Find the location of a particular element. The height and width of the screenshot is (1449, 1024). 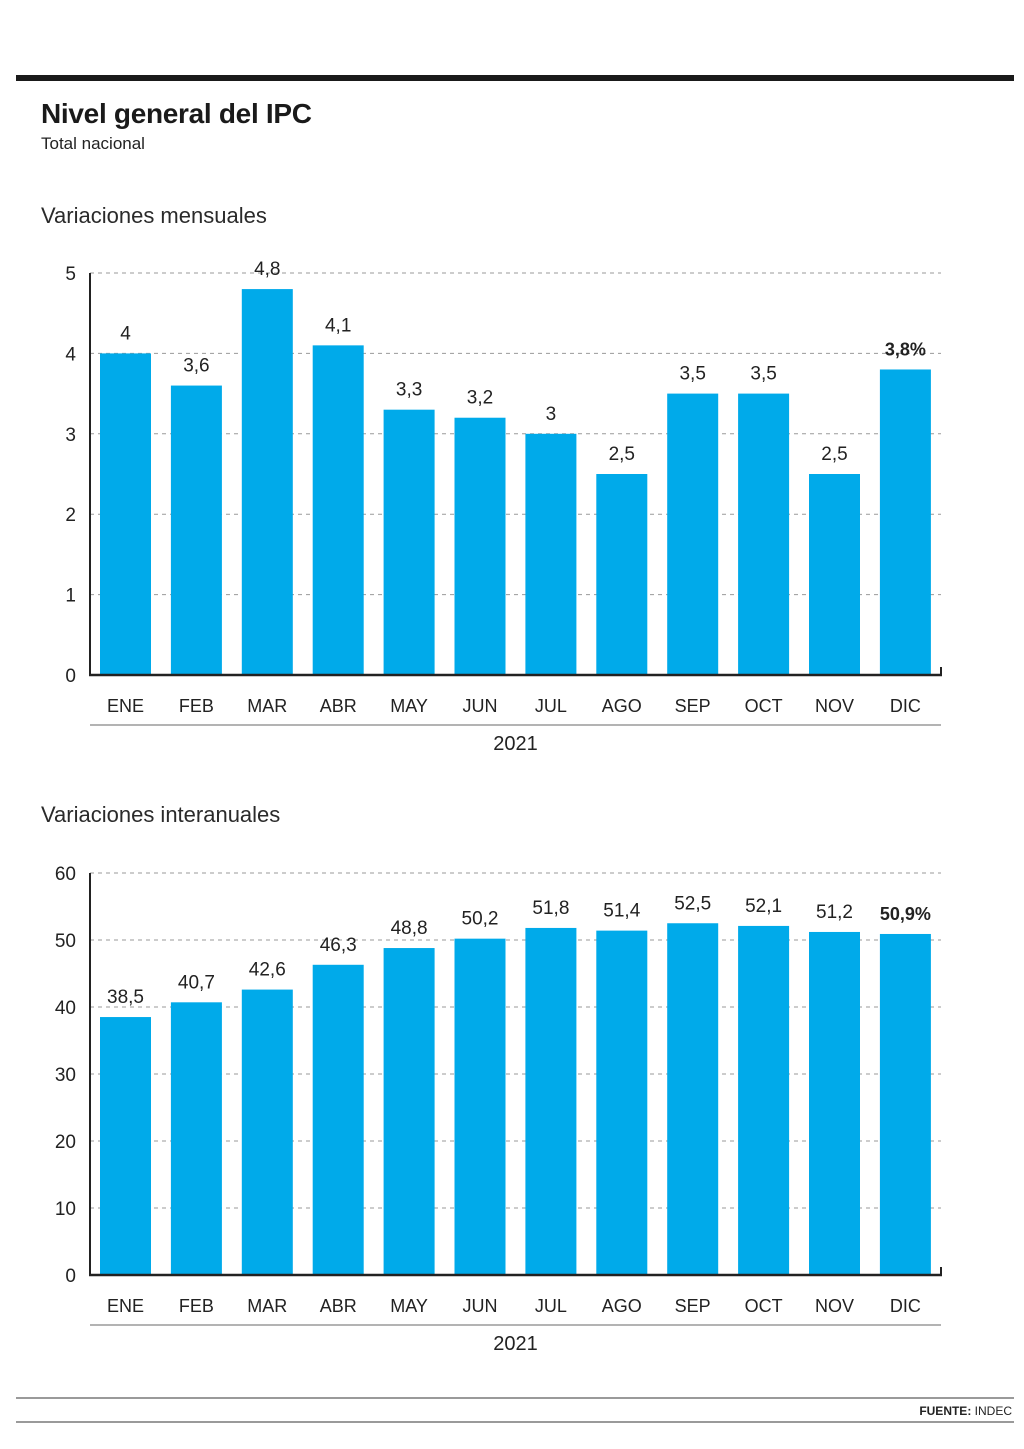

data-label: 4,8 is located at coordinates (267, 269).